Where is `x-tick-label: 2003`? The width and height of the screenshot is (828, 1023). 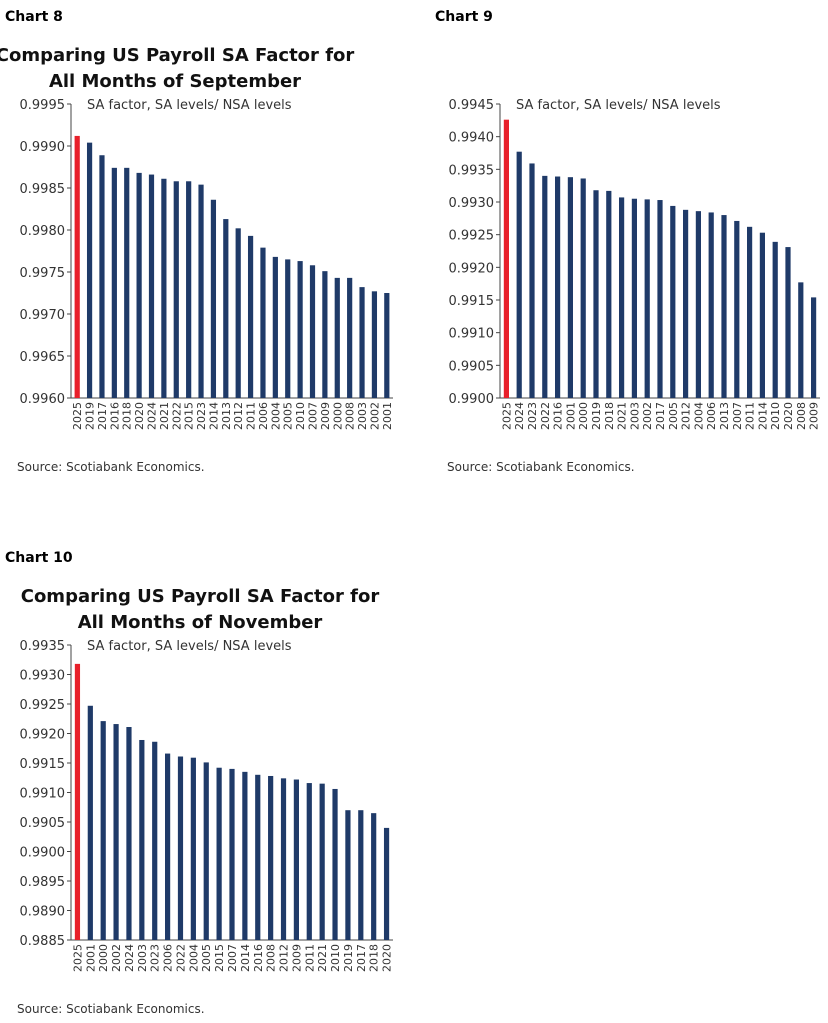
x-tick-label: 2003 is located at coordinates (362, 416).